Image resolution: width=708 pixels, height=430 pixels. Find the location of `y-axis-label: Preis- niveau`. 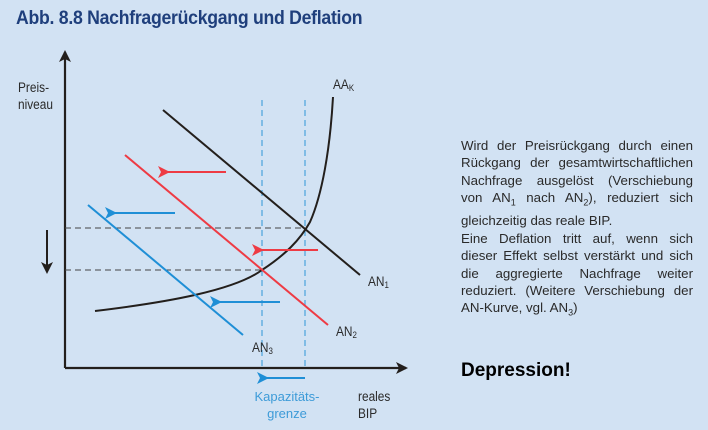

y-axis-label: Preis- niveau is located at coordinates (35, 96).